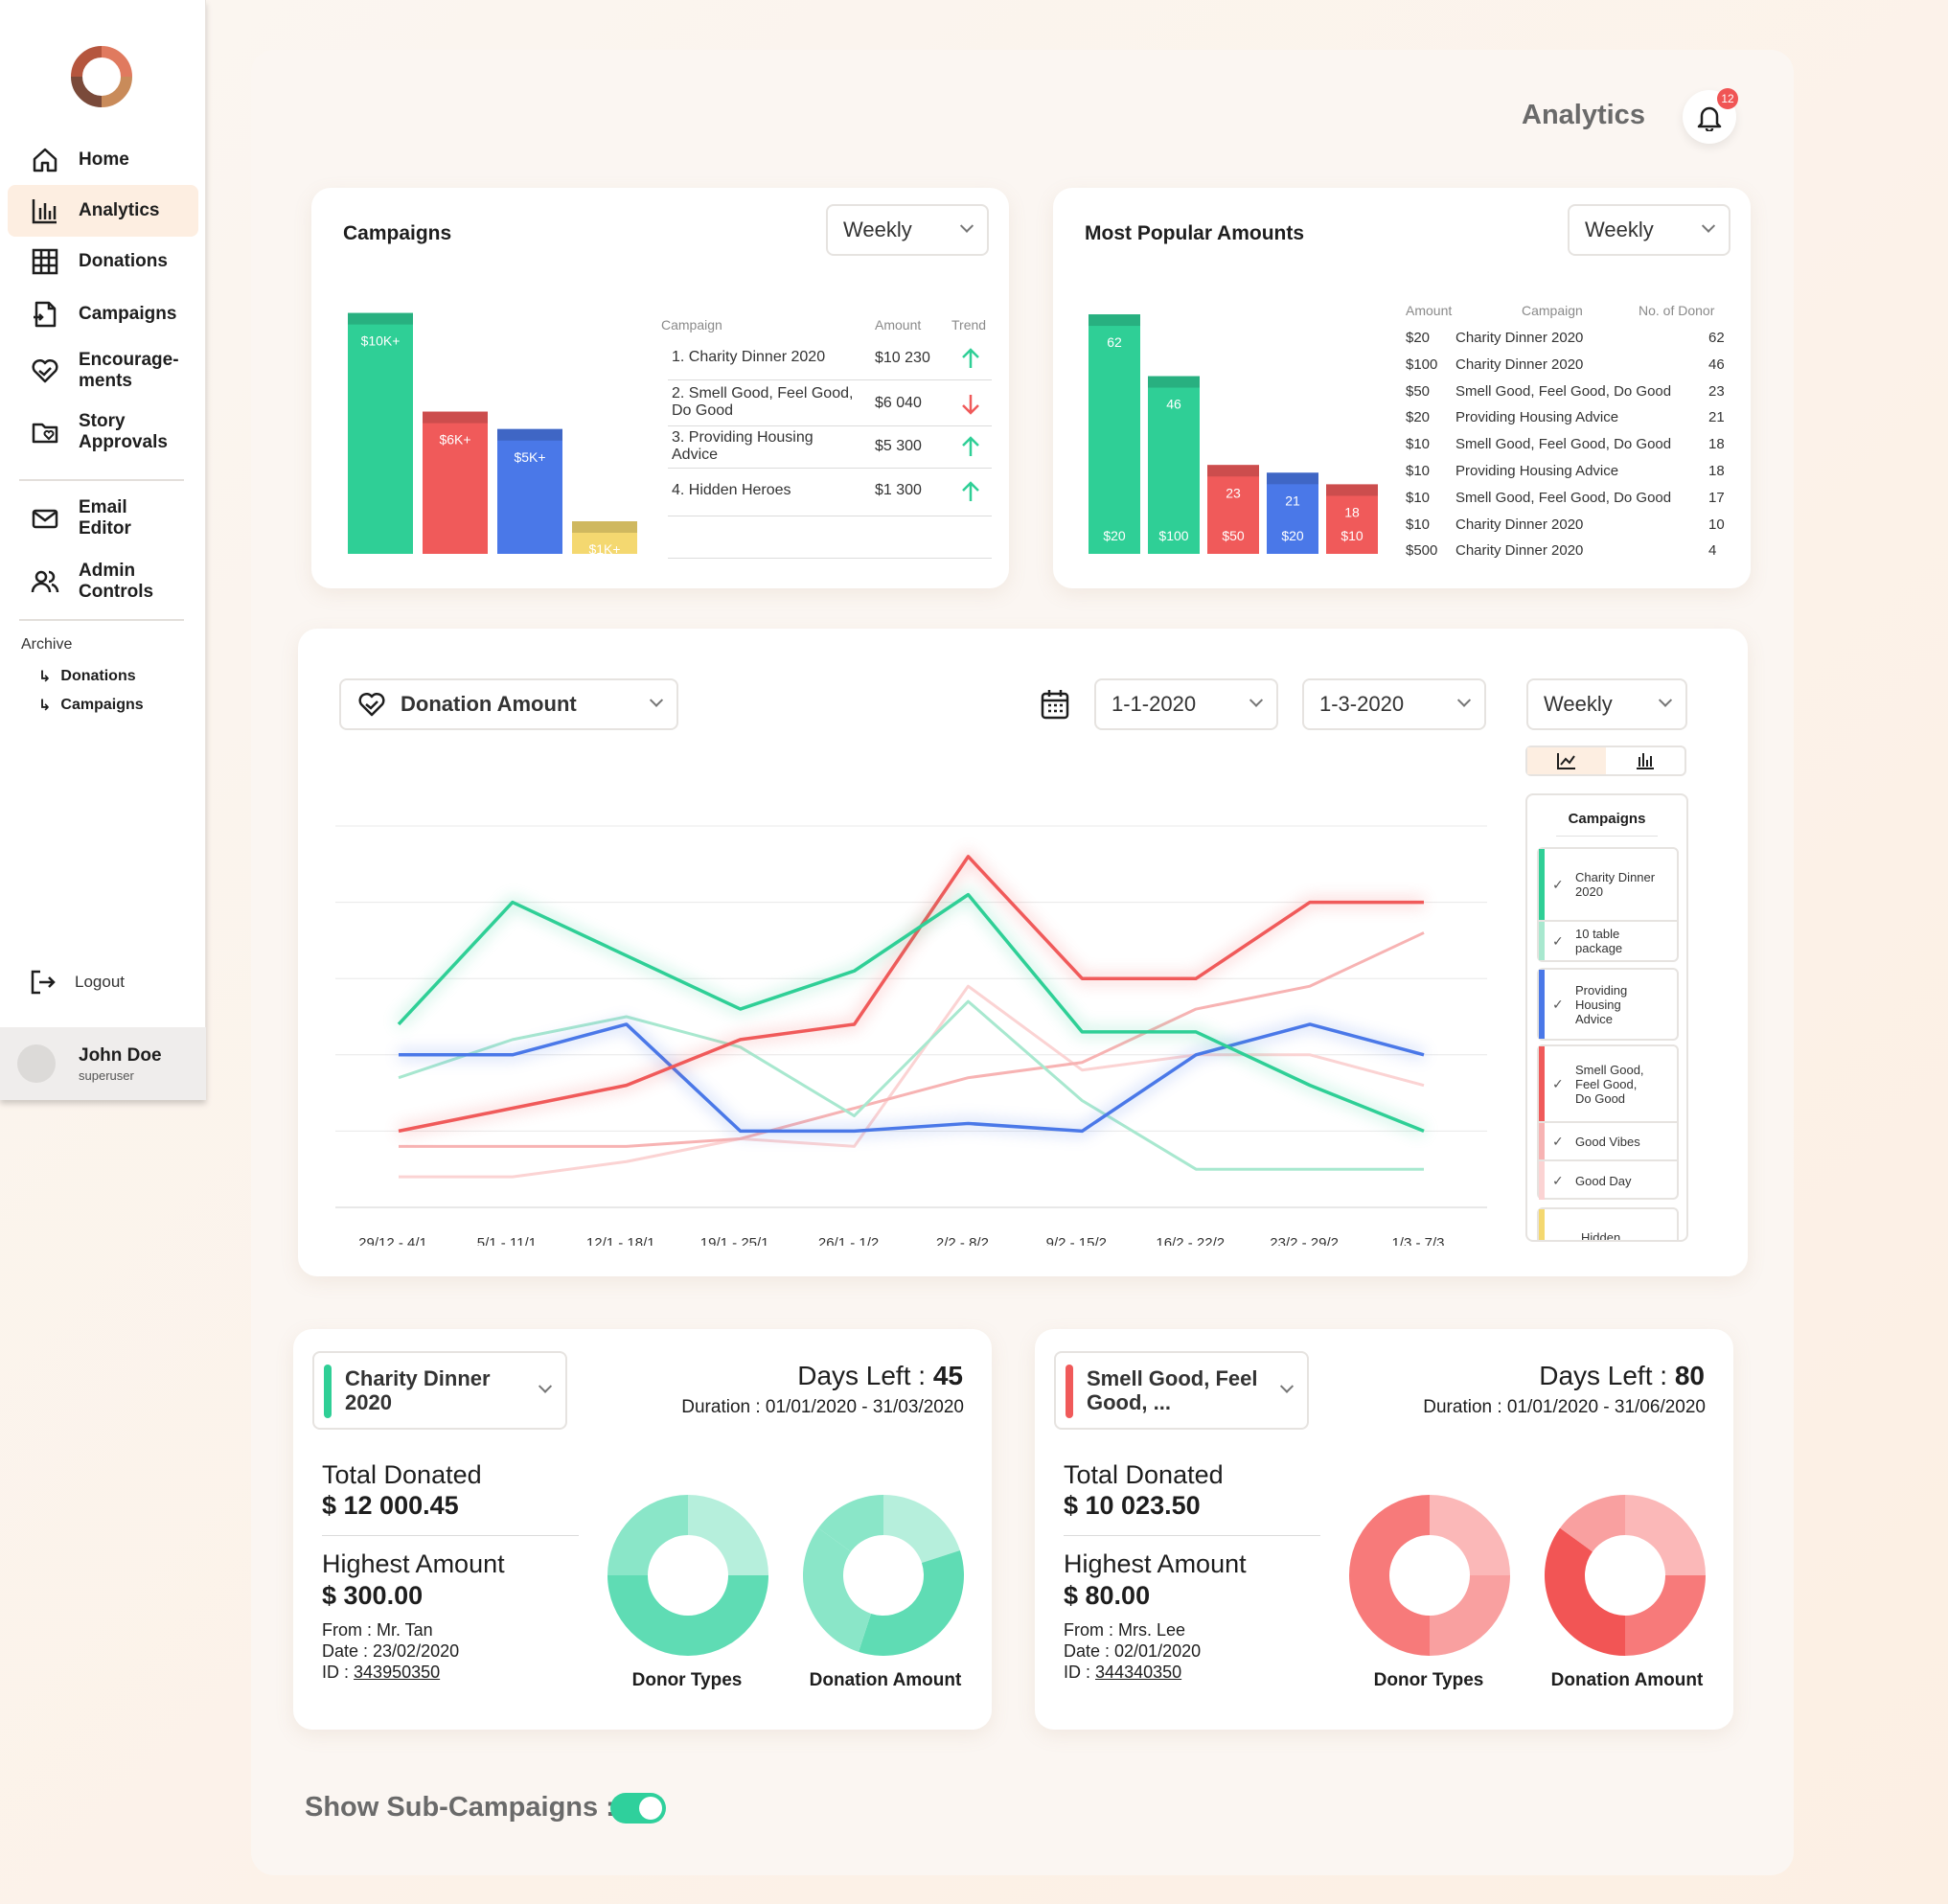 The width and height of the screenshot is (1948, 1904). What do you see at coordinates (123, 432) in the screenshot?
I see `nav-story-approvals-label: Story Approvals` at bounding box center [123, 432].